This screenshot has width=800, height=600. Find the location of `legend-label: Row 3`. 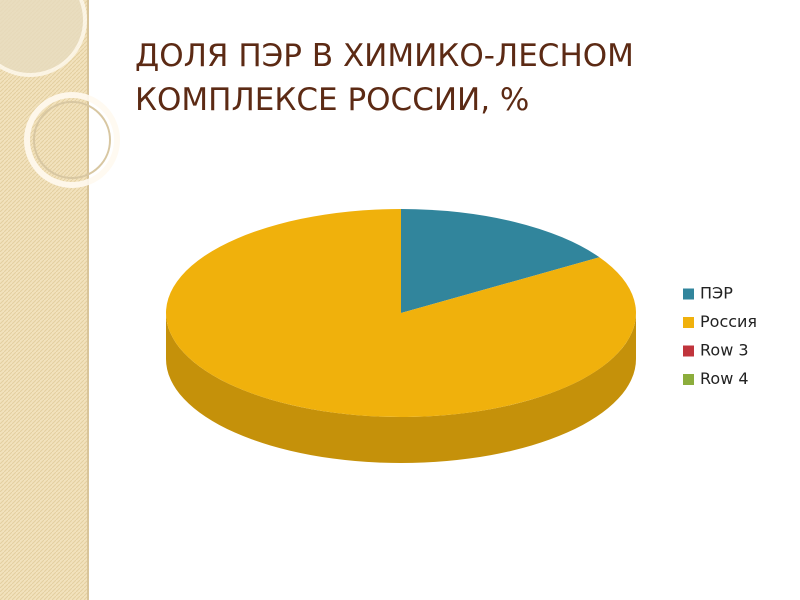

legend-label: Row 3 is located at coordinates (724, 350).